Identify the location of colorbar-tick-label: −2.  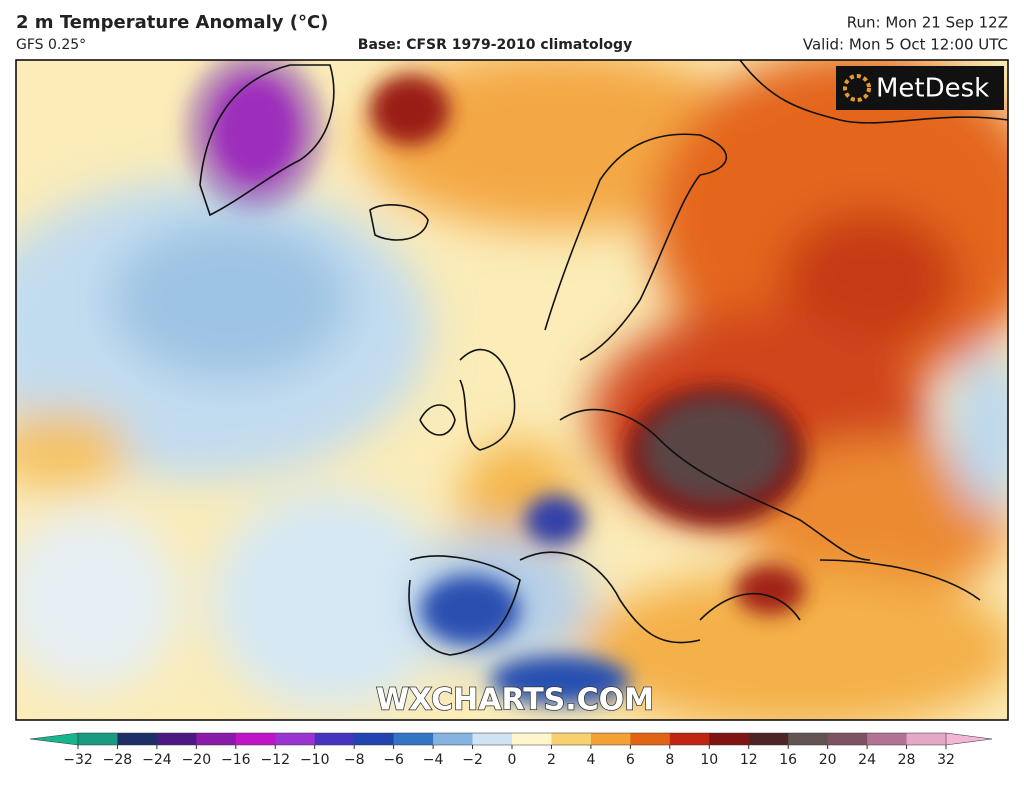
(472, 760).